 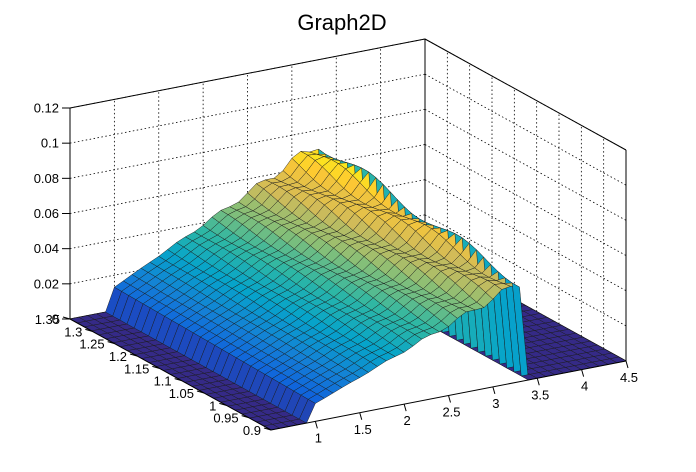 What do you see at coordinates (46, 178) in the screenshot?
I see `z-tick-label: 0.08` at bounding box center [46, 178].